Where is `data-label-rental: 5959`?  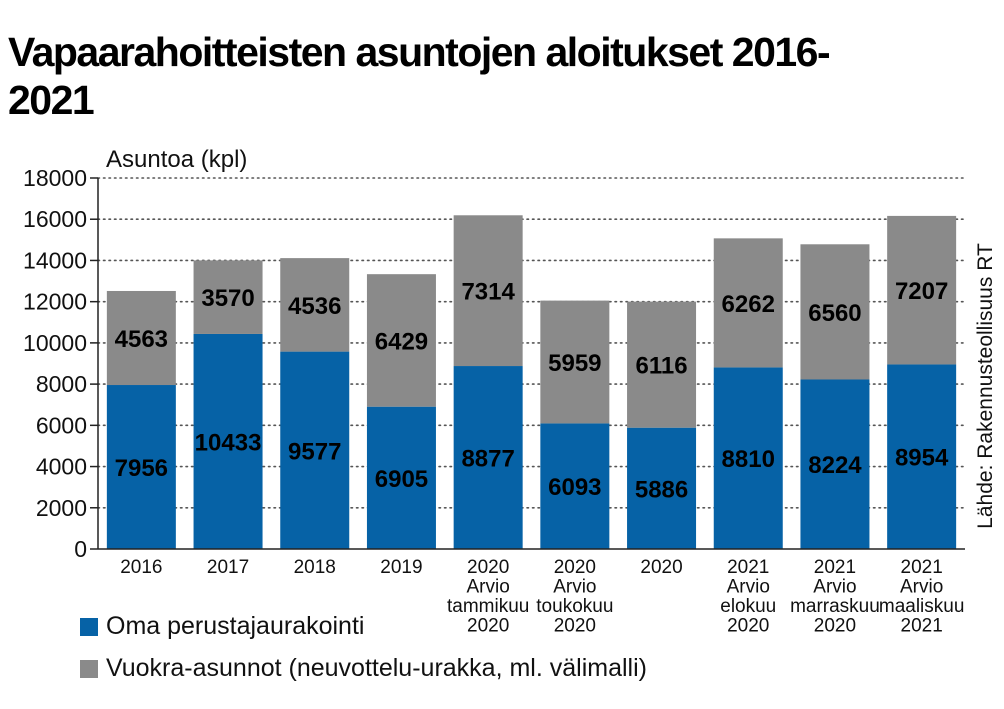
data-label-rental: 5959 is located at coordinates (574, 363).